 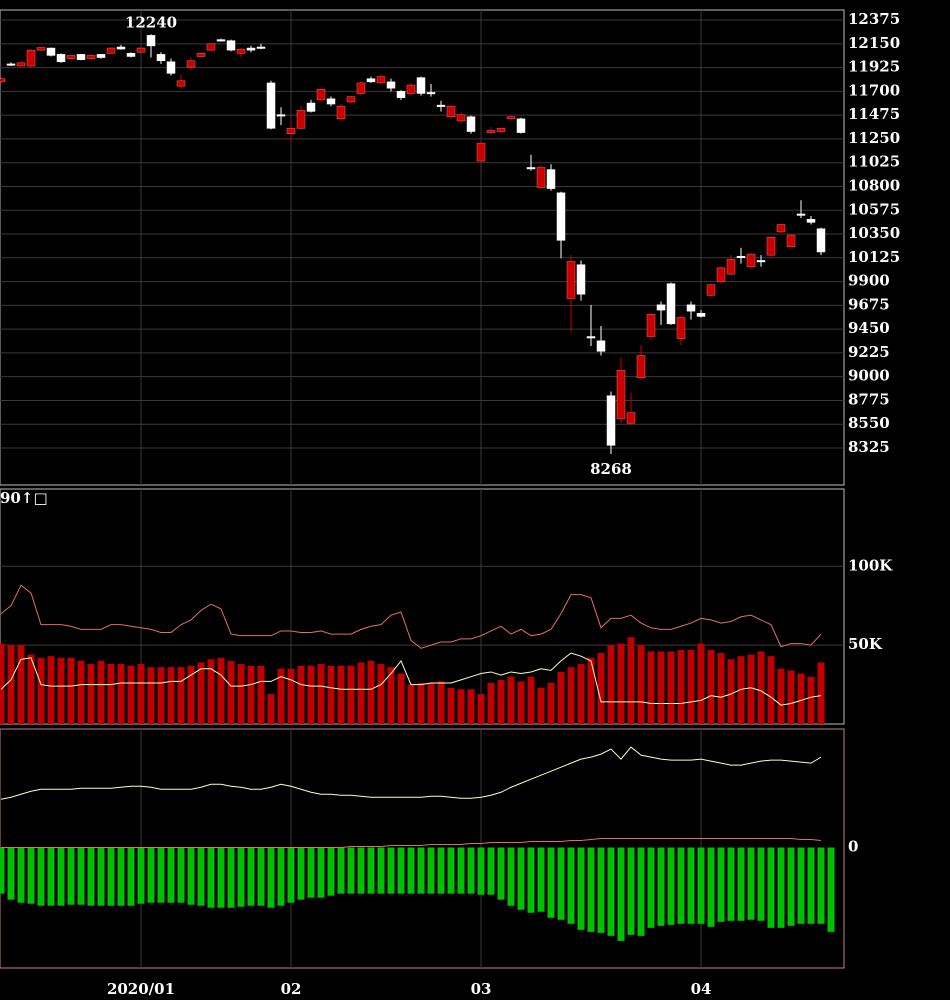 I want to click on y-tick-label: 10800, so click(x=874, y=185).